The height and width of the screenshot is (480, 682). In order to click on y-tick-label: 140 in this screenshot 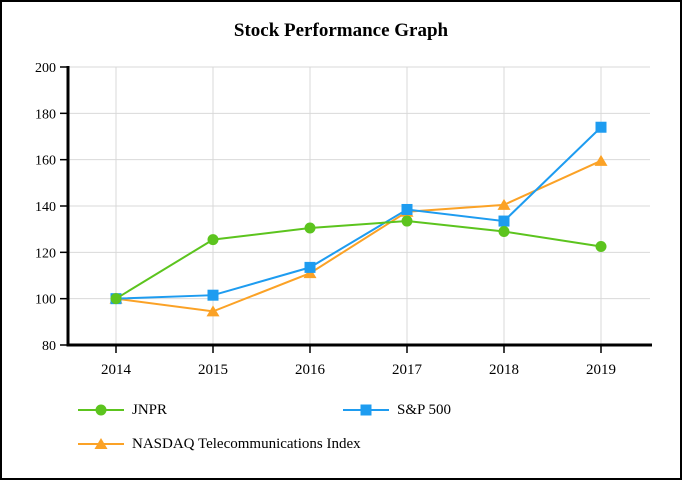, I will do `click(45, 207)`.